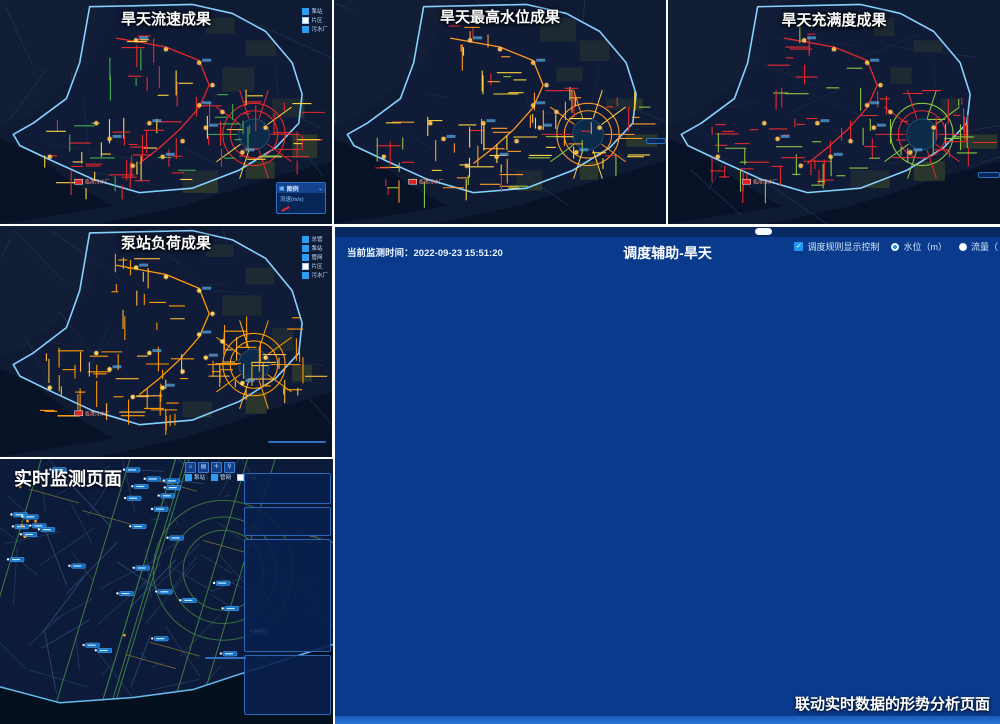 This screenshot has height=724, width=1000. Describe the element at coordinates (166, 19) in the screenshot. I see `panel-title: 旱天流速成果` at that location.